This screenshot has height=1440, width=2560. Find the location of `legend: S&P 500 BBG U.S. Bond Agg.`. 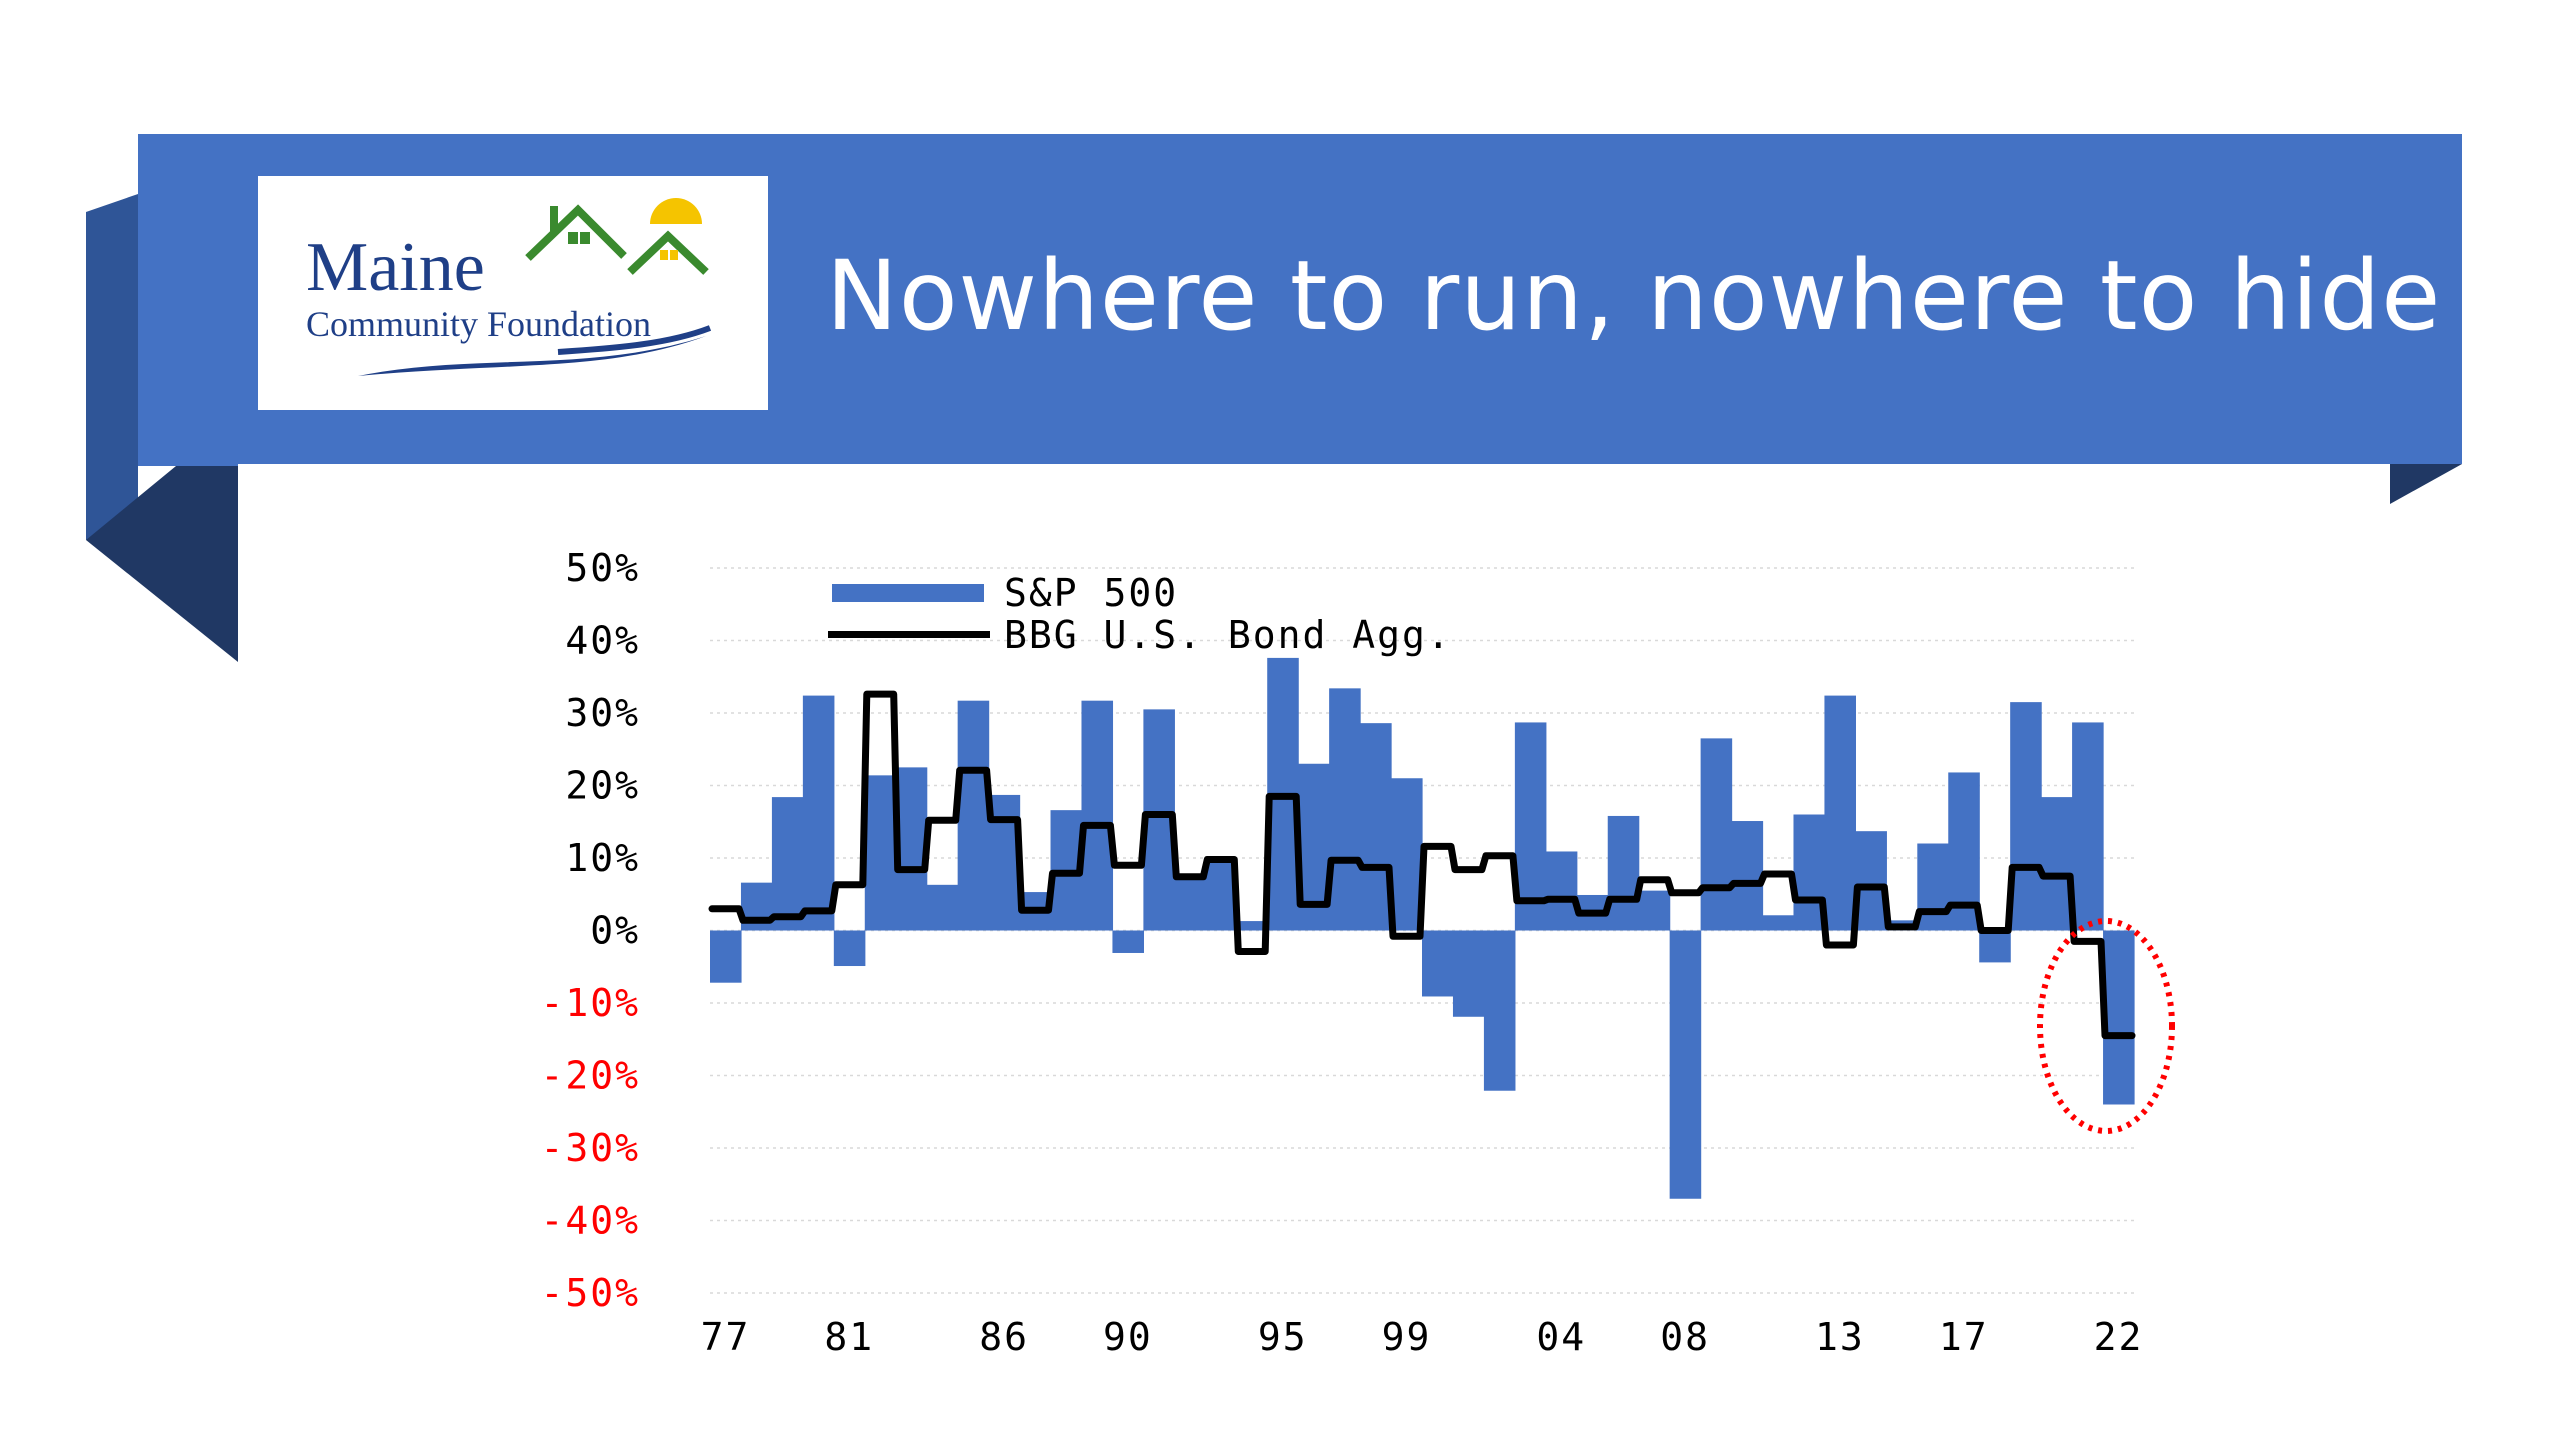

legend: S&P 500 BBG U.S. Bond Agg. is located at coordinates (1140, 614).